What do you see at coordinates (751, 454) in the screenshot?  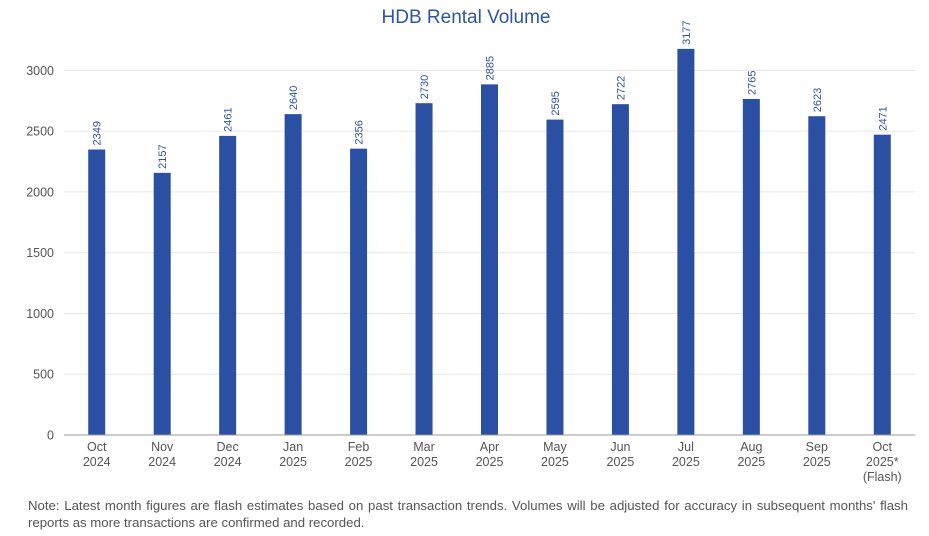 I see `x-tick-label: Aug 2025` at bounding box center [751, 454].